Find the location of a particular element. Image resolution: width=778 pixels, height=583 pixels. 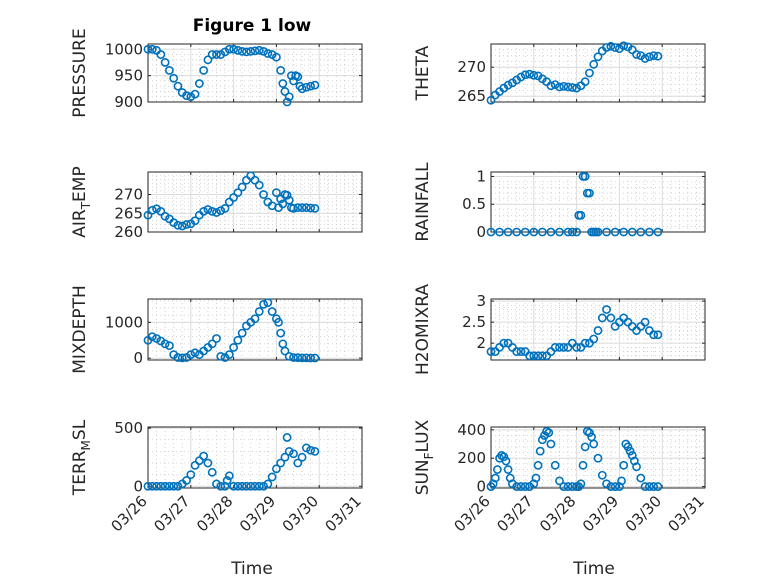

y-tick-label: 500 is located at coordinates (128, 428).